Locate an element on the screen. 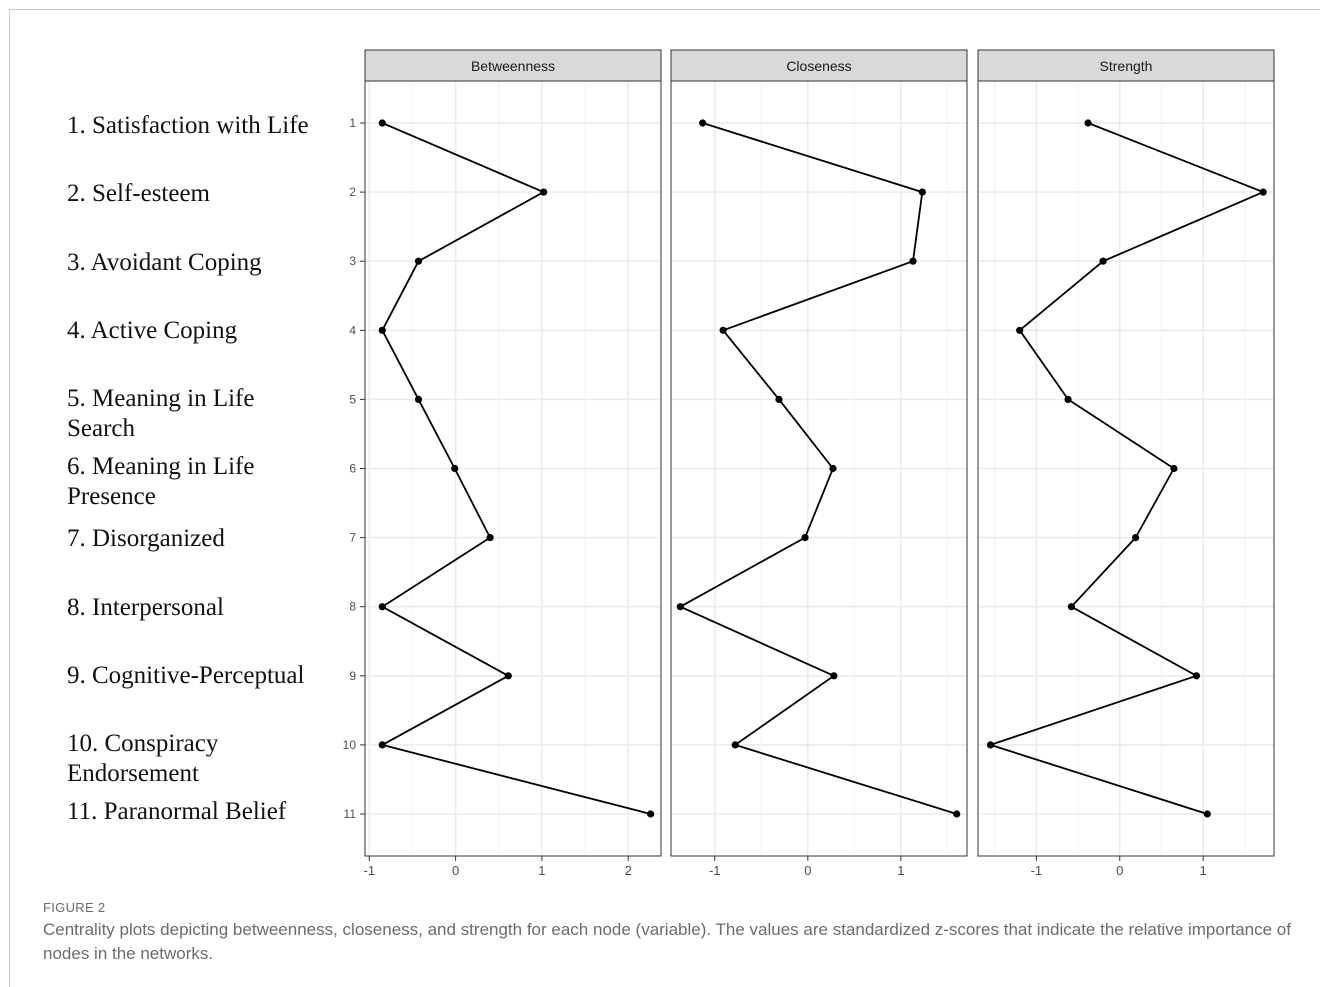 This screenshot has height=987, width=1320. betweenness-x-tick-label: 1 is located at coordinates (541, 870).